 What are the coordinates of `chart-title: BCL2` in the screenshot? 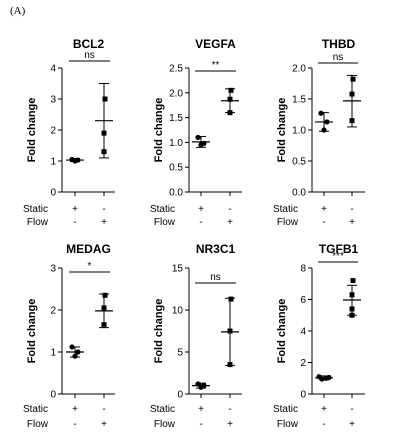 It's located at (89, 44).